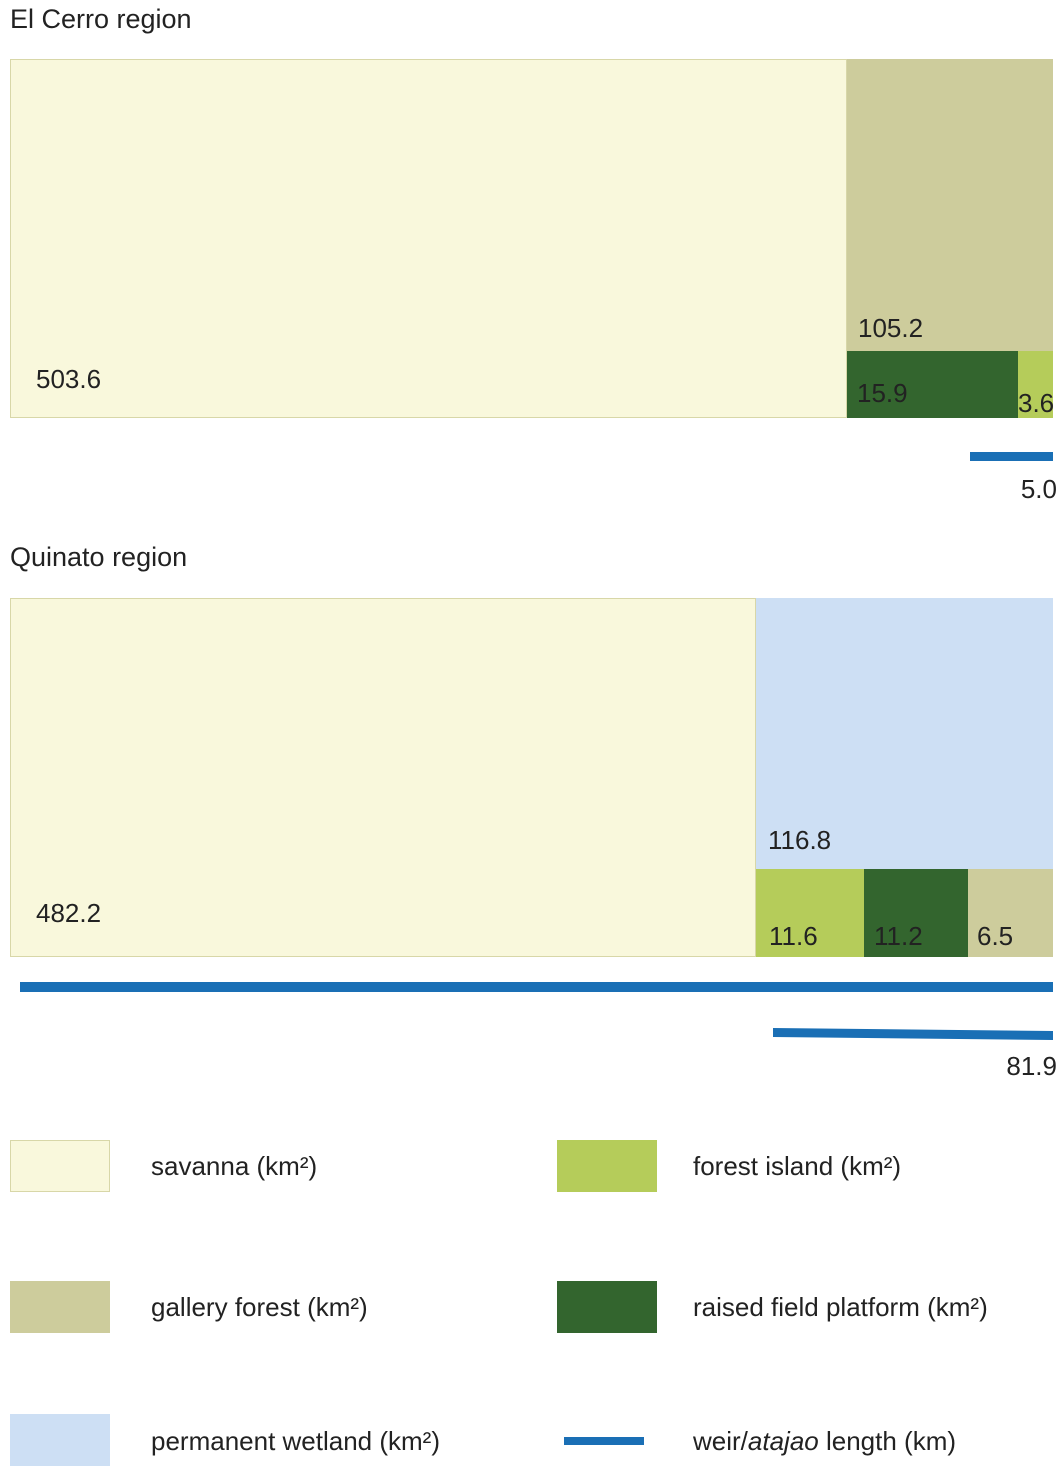 The height and width of the screenshot is (1475, 1063). What do you see at coordinates (234, 1166) in the screenshot?
I see `legend-label-savanna: savanna (km²)` at bounding box center [234, 1166].